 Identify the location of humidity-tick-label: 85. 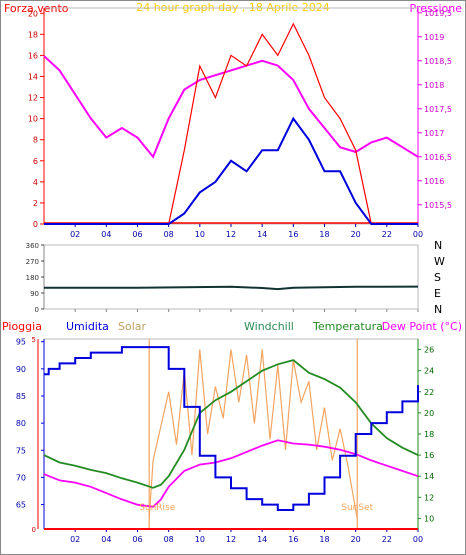
(21, 396).